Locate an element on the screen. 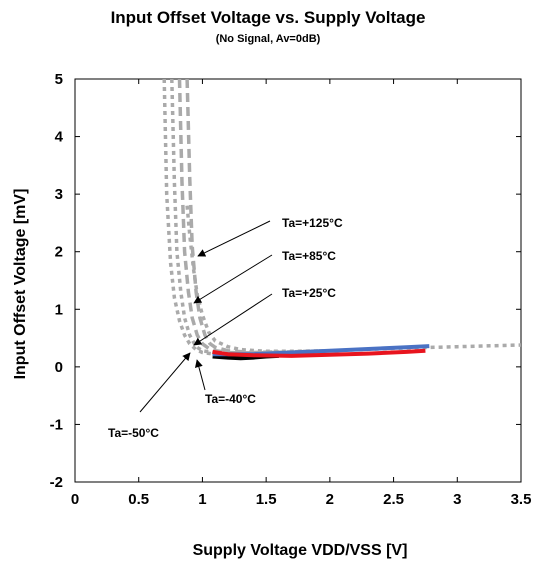 The image size is (536, 565). x-tick-label: 1 is located at coordinates (202, 499).